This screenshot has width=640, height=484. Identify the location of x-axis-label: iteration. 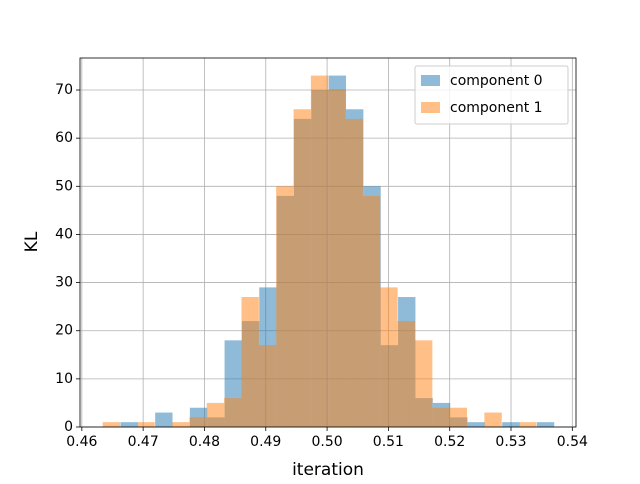
(328, 470).